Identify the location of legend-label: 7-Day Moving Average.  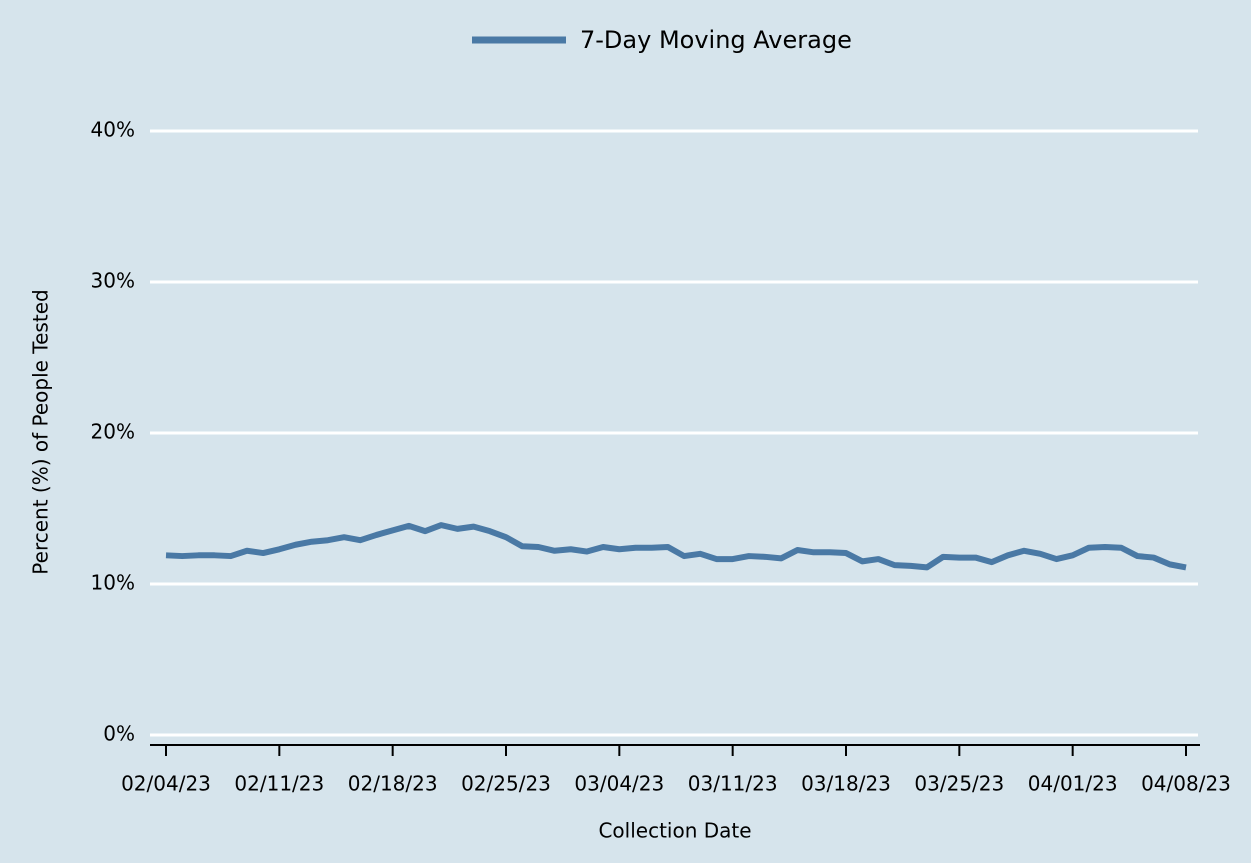
(716, 40).